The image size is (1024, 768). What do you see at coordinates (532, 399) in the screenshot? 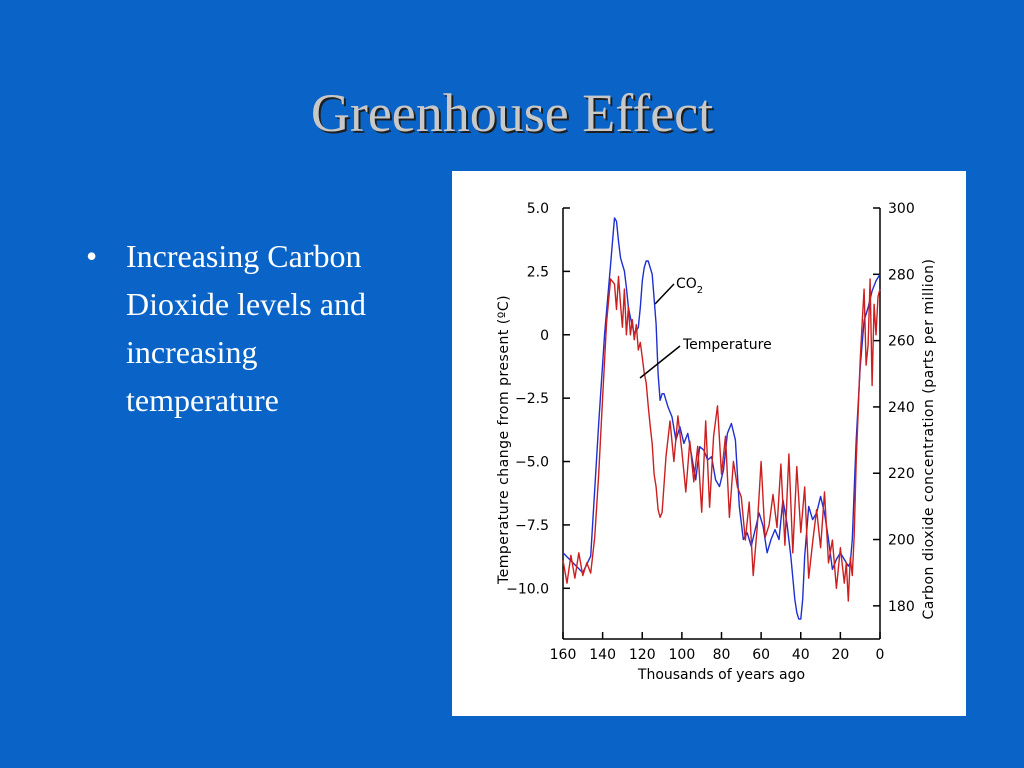
I see `left-tick-label: −2.5` at bounding box center [532, 399].